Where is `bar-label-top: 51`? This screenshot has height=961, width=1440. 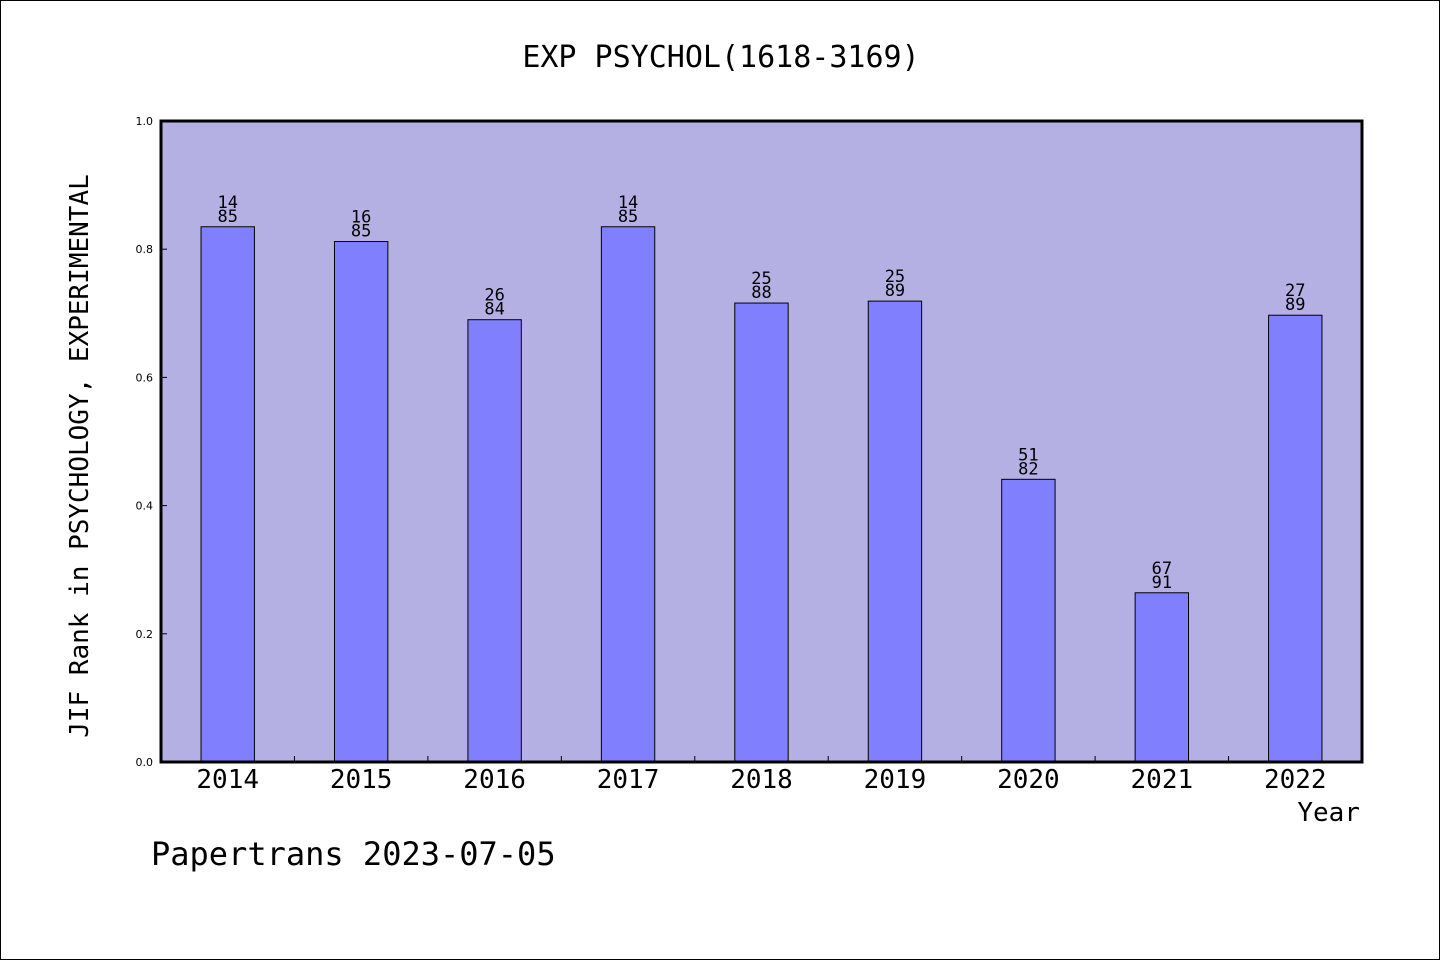
bar-label-top: 51 is located at coordinates (1028, 455).